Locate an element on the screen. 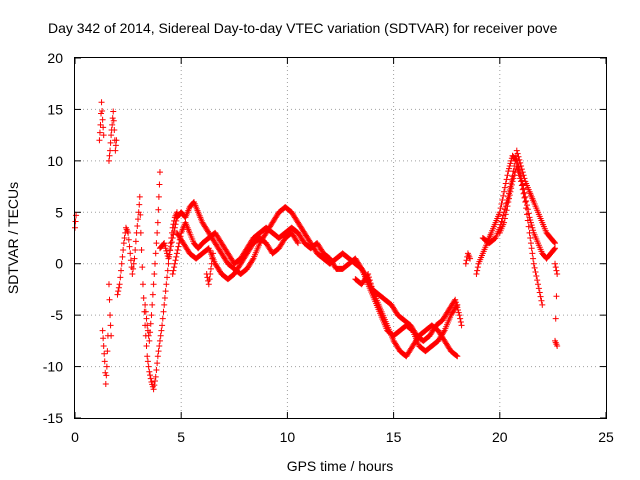  x-tick-label: 5 is located at coordinates (181, 437).